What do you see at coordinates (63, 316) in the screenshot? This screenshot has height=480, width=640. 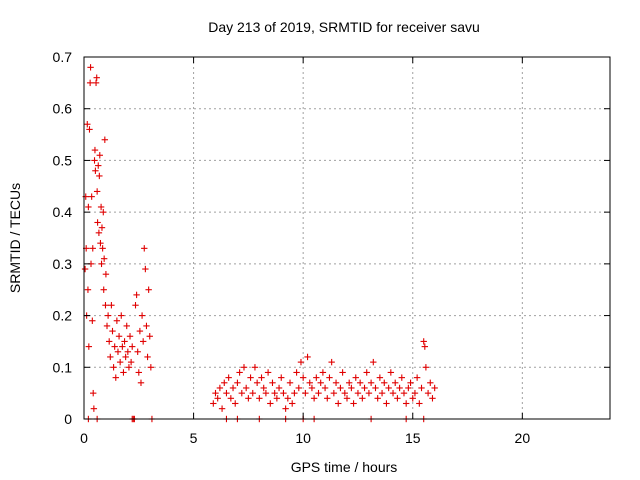 I see `y-tick-label: 0.2` at bounding box center [63, 316].